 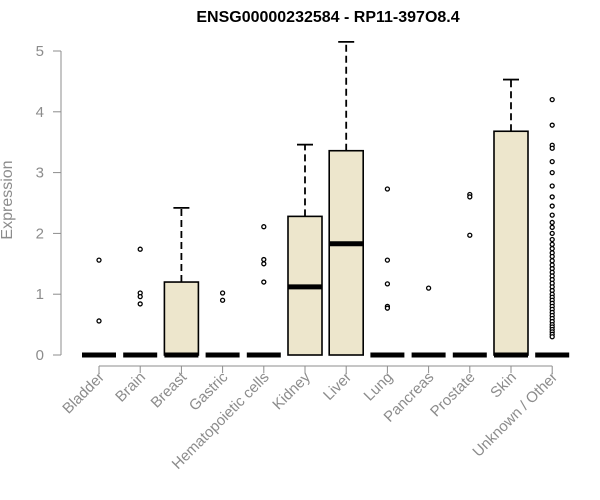 What do you see at coordinates (8, 199) in the screenshot?
I see `y-axis-label: Expression` at bounding box center [8, 199].